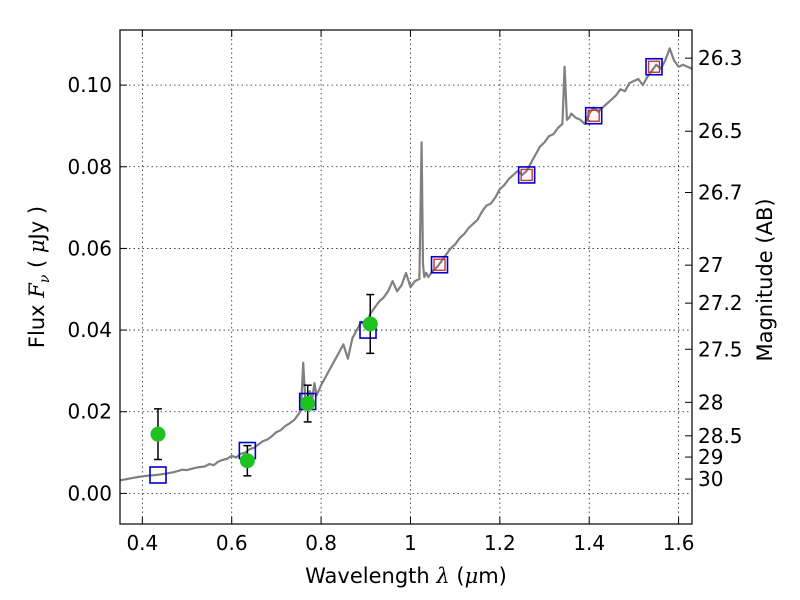 This screenshot has width=800, height=600. What do you see at coordinates (710, 265) in the screenshot?
I see `y2-tick-label: 27` at bounding box center [710, 265].